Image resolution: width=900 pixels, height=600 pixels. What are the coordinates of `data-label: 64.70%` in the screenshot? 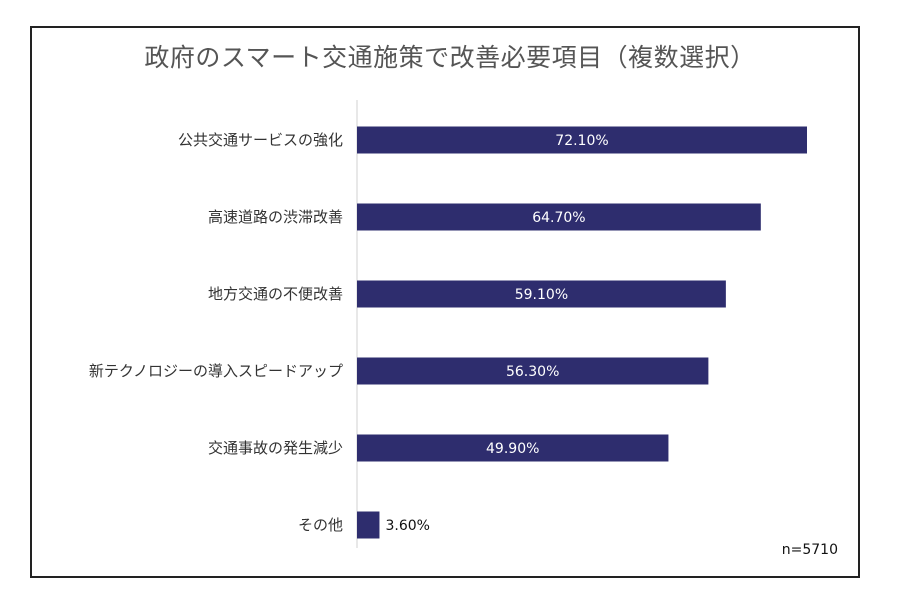 It's located at (558, 218).